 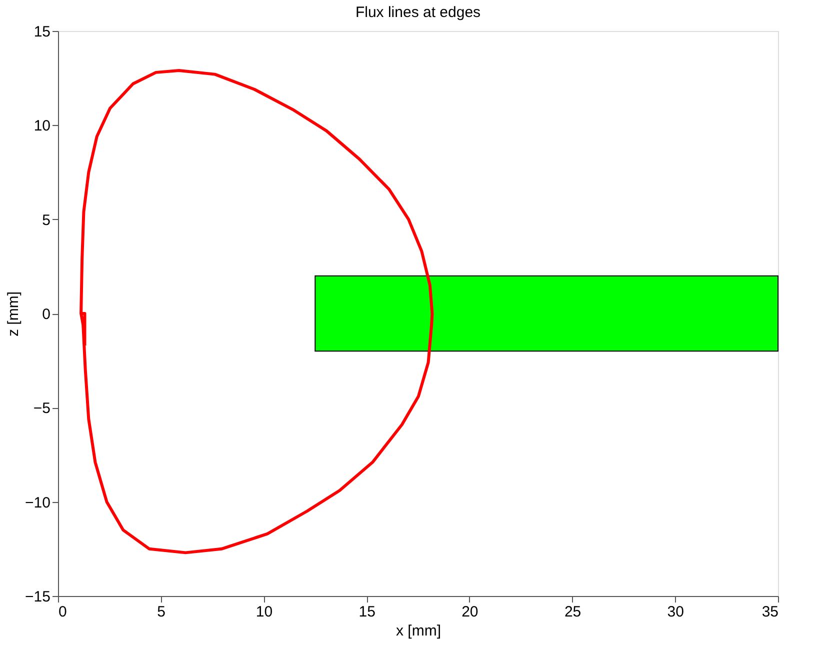 What do you see at coordinates (13, 314) in the screenshot?
I see `y-axis-title: z [mm]` at bounding box center [13, 314].